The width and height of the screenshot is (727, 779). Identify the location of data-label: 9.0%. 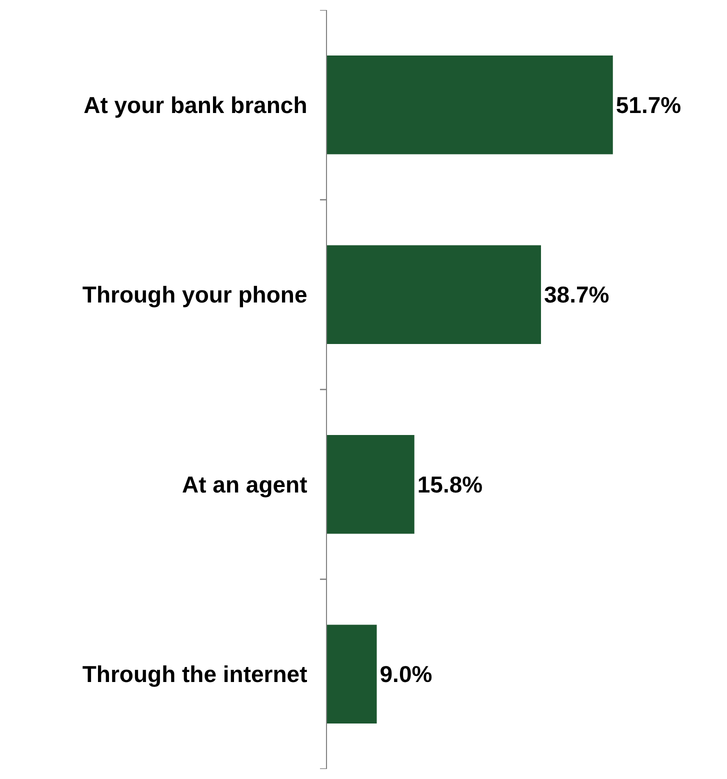
(406, 674).